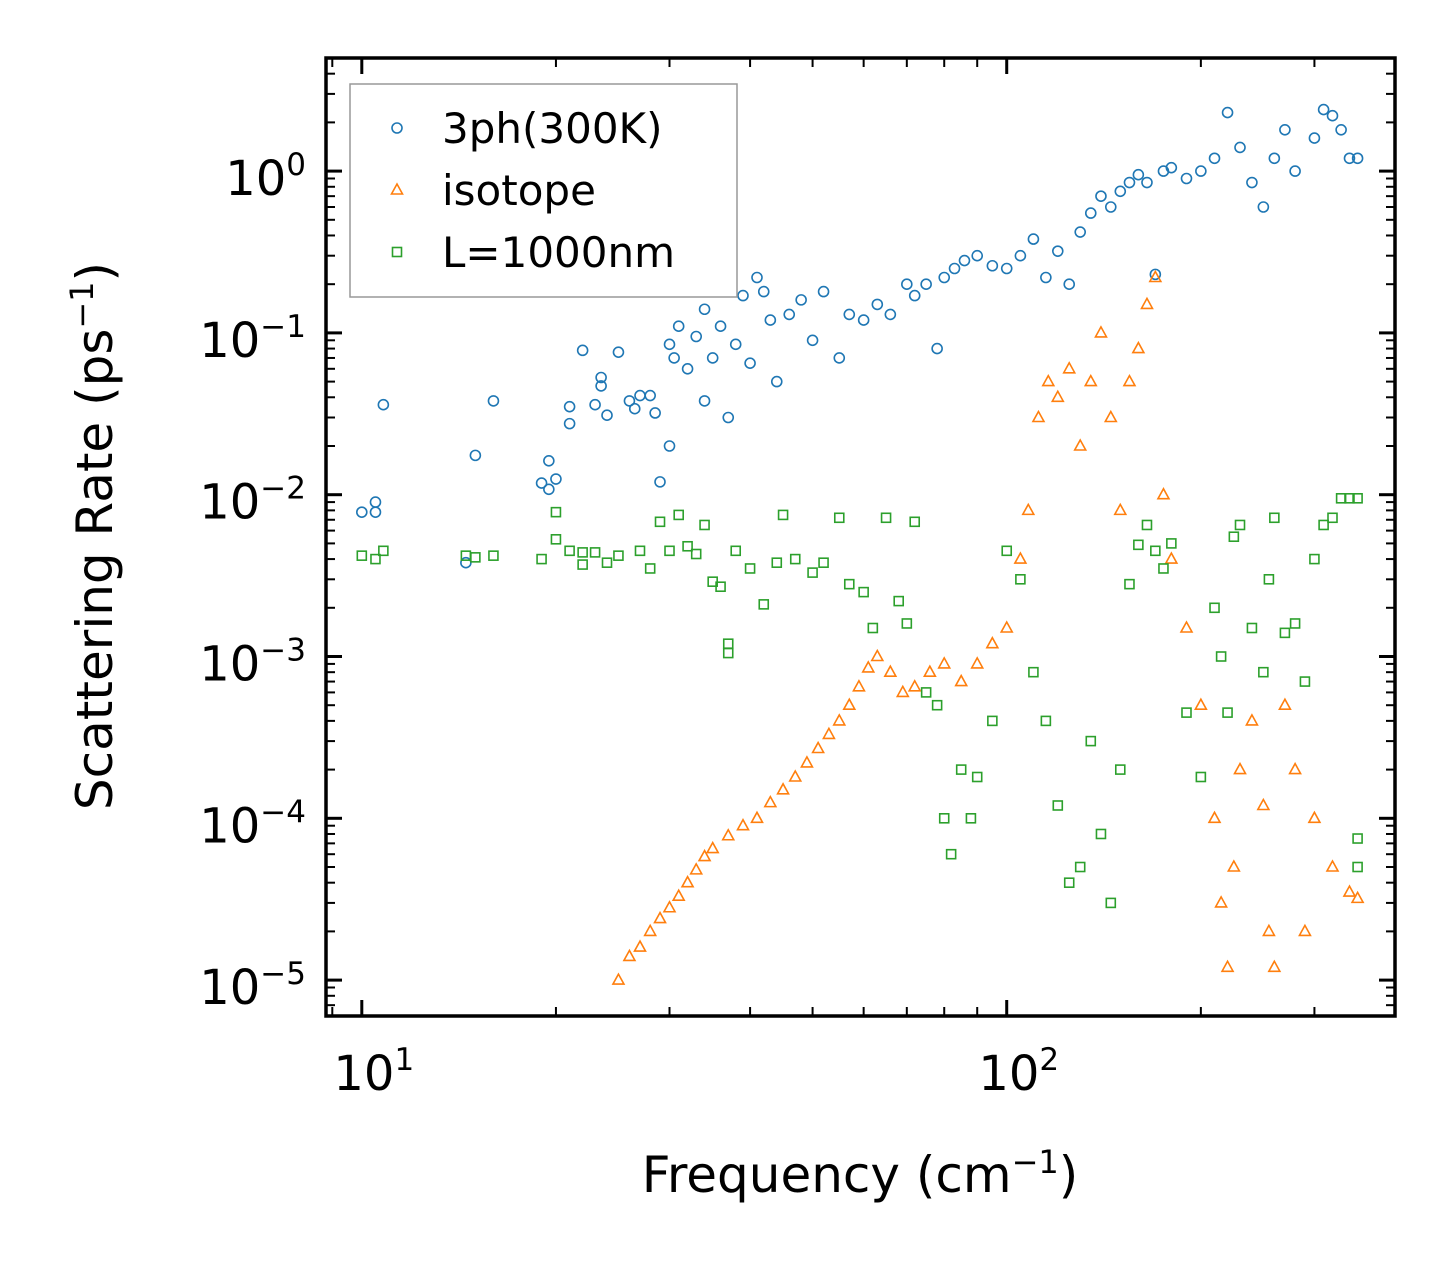  I want to click on legend-label: isotope, so click(519, 190).